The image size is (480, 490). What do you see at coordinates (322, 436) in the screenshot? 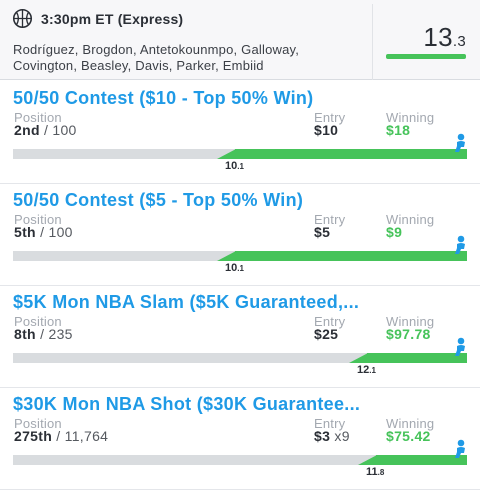
I see `entry-fee: $3` at bounding box center [322, 436].